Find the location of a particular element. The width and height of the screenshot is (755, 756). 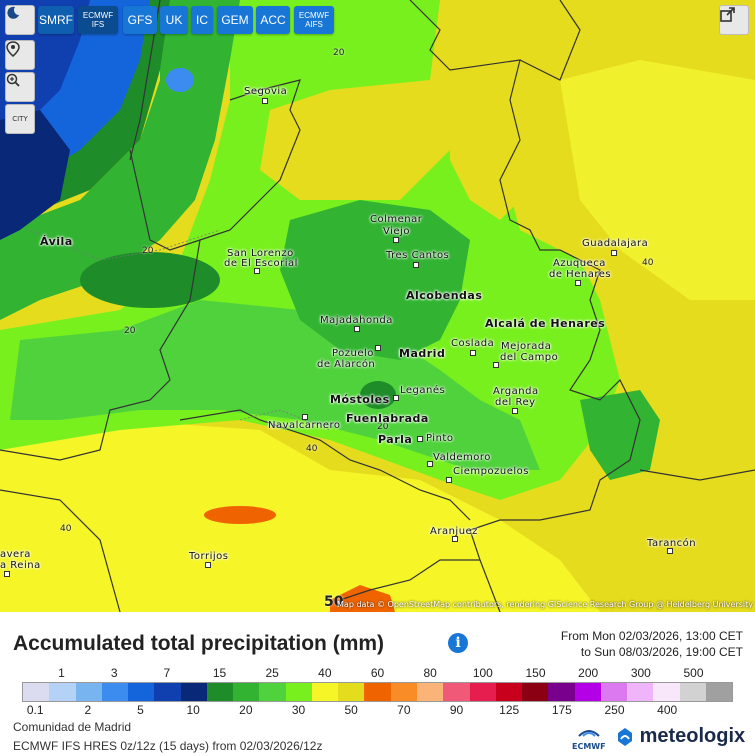

button-label: SMRF is located at coordinates (56, 20).